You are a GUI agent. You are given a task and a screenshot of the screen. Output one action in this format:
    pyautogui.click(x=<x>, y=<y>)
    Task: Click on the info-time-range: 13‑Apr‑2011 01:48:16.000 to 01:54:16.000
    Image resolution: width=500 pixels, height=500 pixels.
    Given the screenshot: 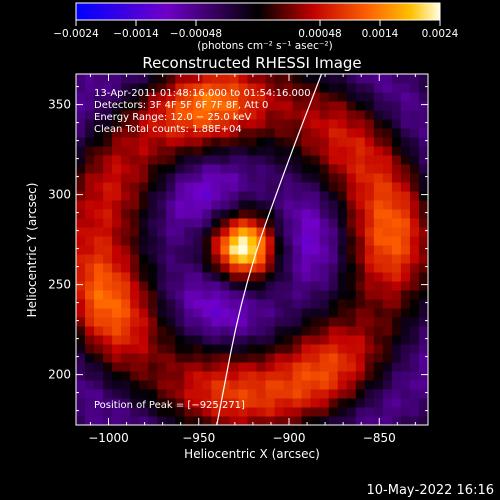 What is the action you would take?
    pyautogui.click(x=202, y=93)
    